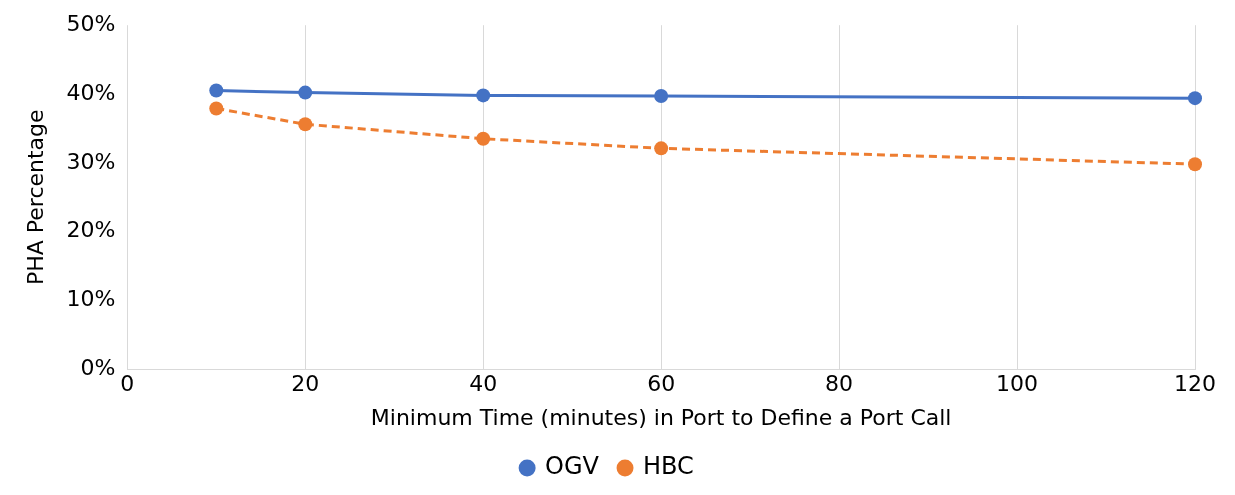 The image size is (1235, 495). Describe the element at coordinates (1195, 384) in the screenshot. I see `x-tick-label: 120` at that location.